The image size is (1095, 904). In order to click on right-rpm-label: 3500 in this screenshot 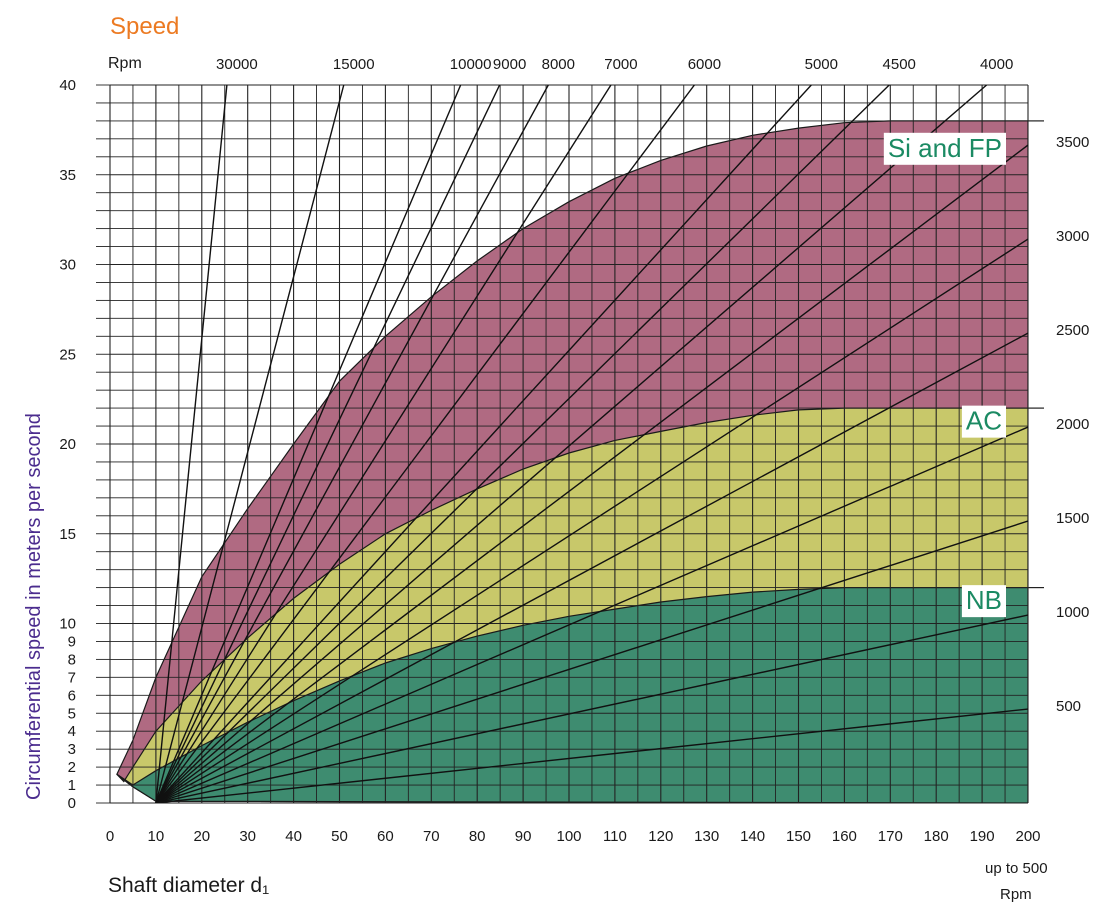, I will do `click(1072, 142)`.